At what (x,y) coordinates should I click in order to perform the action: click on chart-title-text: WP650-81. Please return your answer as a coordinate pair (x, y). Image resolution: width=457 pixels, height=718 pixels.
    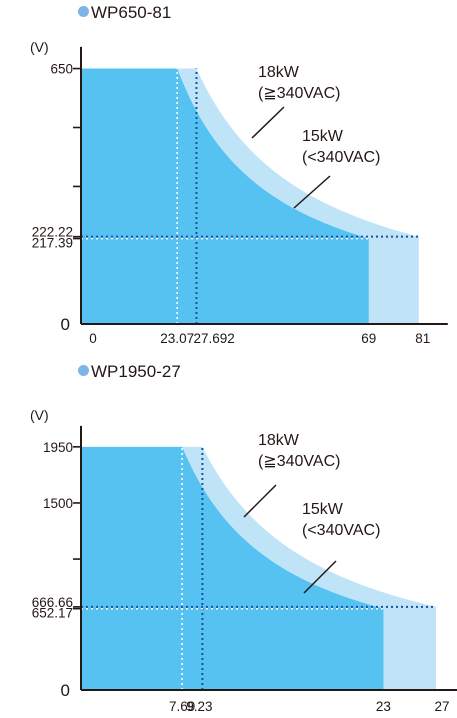
    Looking at the image, I should click on (131, 12).